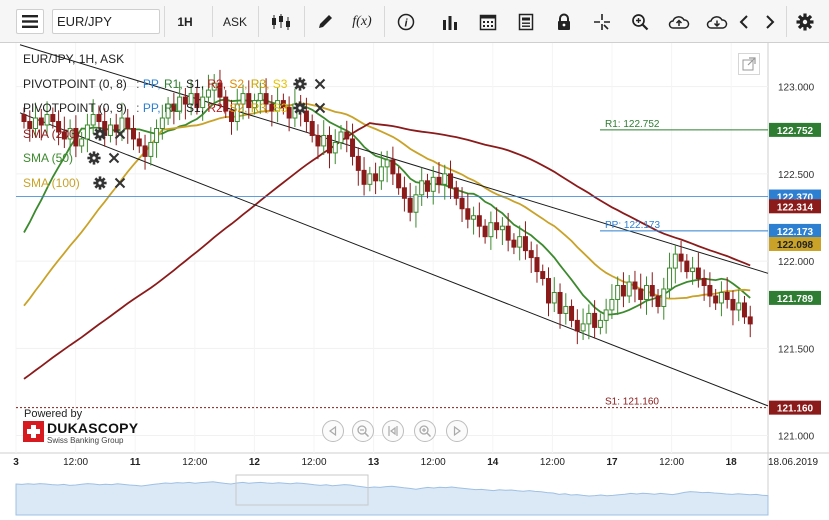 The height and width of the screenshot is (520, 829). What do you see at coordinates (796, 175) in the screenshot?
I see `y-tick-label: 122.500` at bounding box center [796, 175].